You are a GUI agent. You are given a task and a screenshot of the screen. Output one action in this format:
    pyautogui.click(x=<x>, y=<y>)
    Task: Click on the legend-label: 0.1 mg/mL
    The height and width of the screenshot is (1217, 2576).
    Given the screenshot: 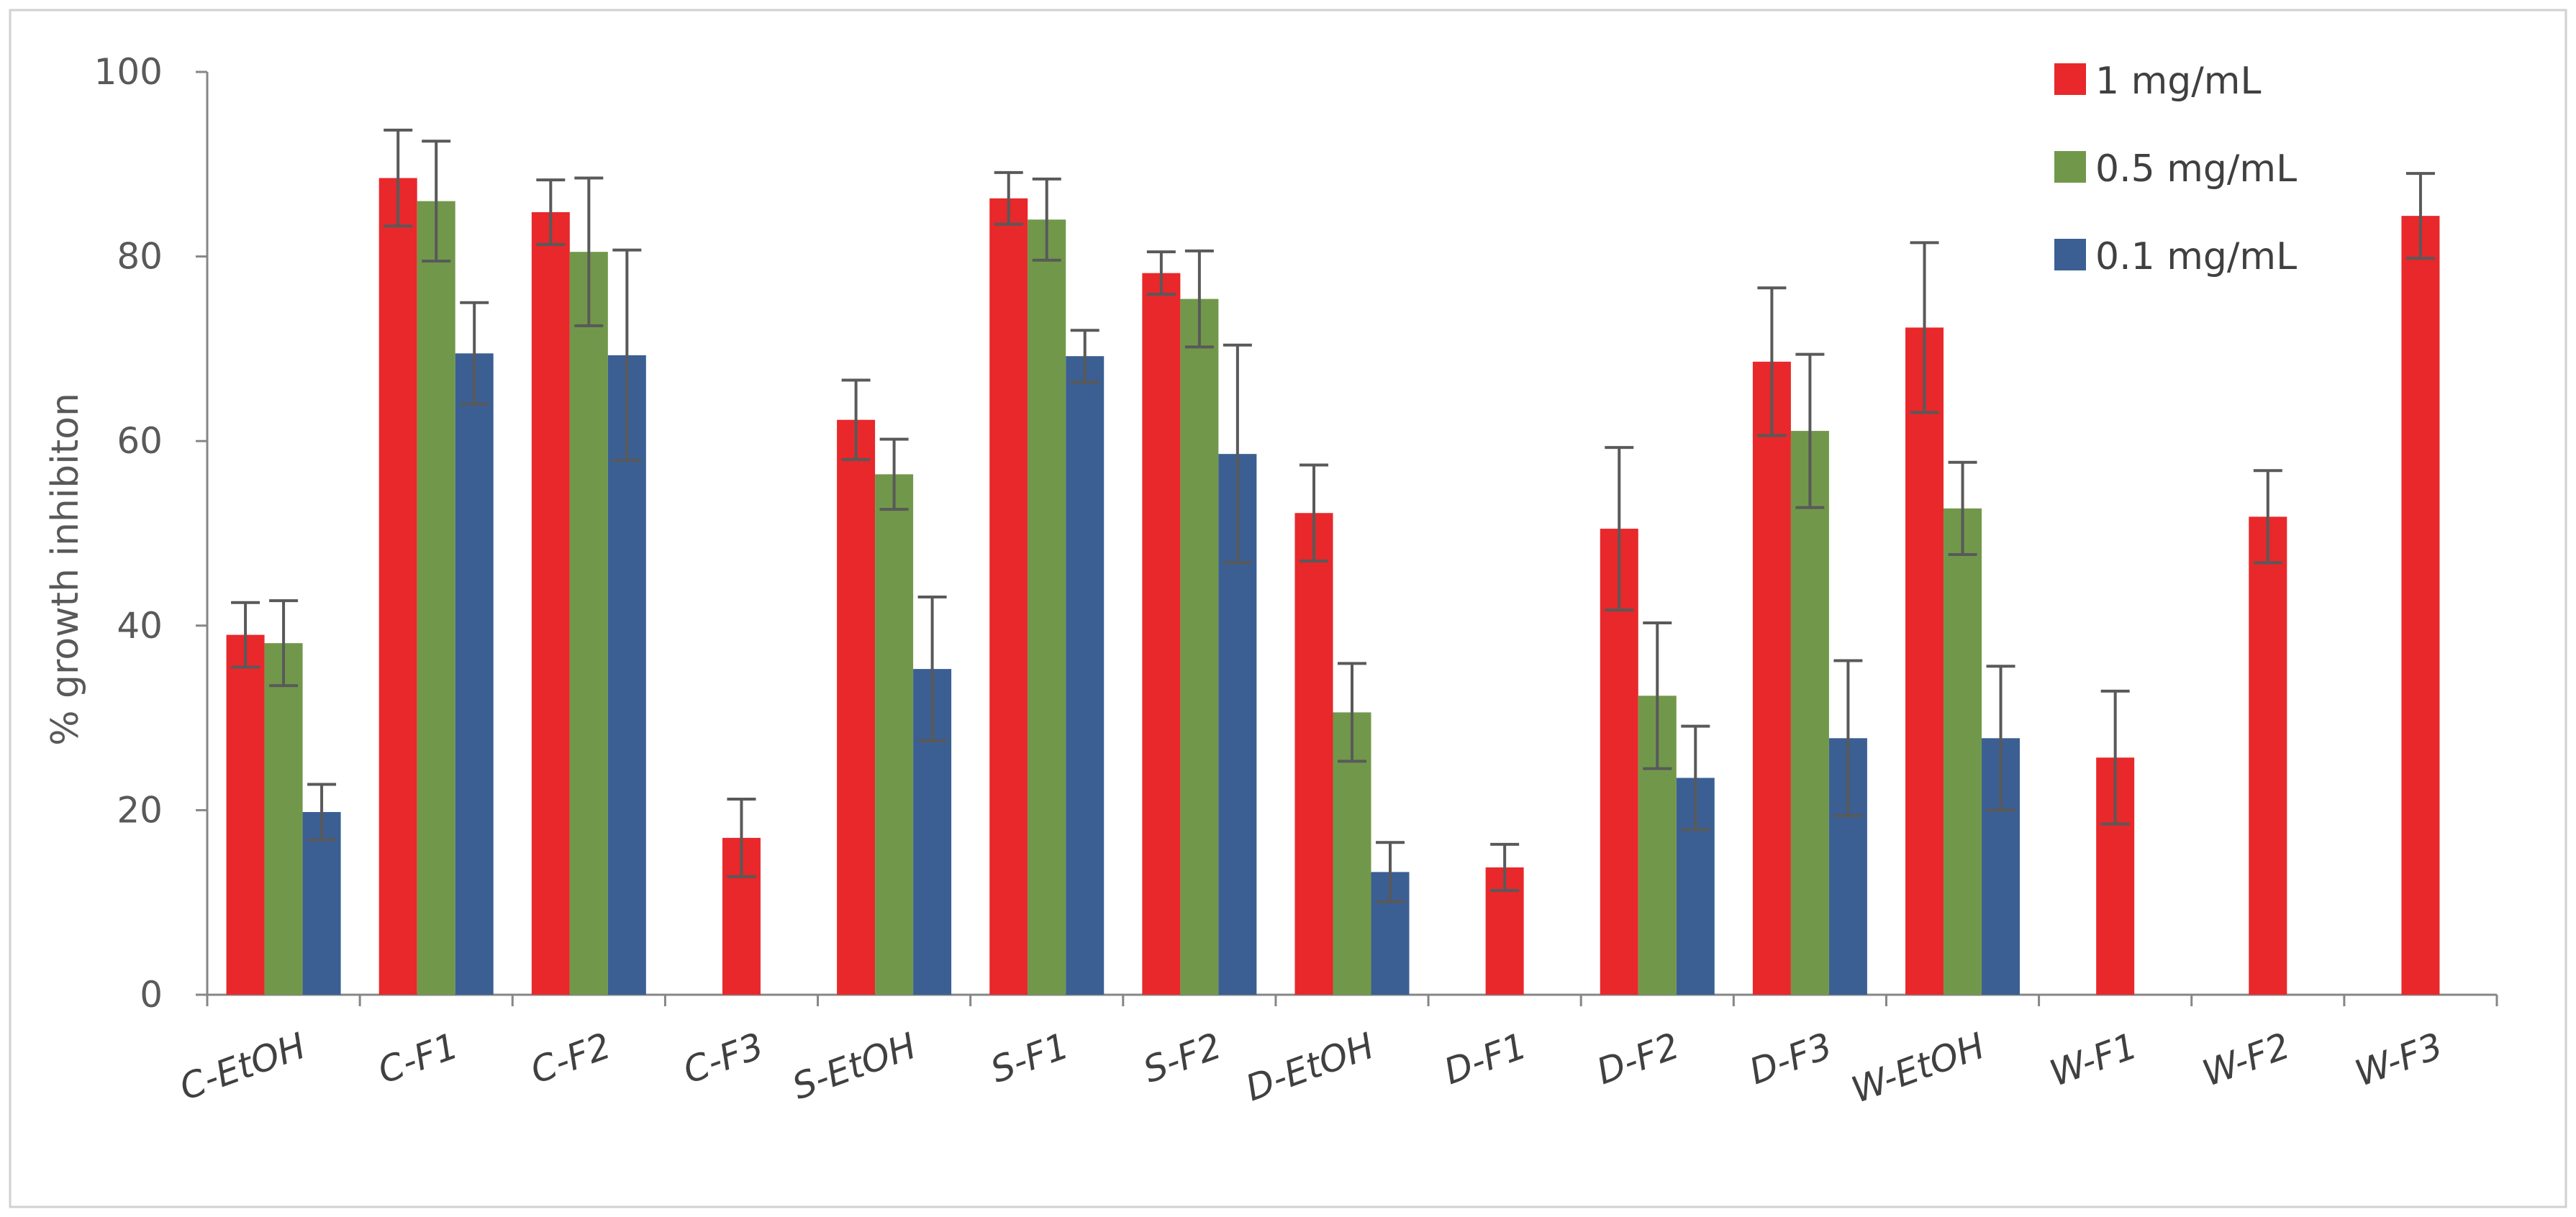 What is the action you would take?
    pyautogui.click(x=2196, y=256)
    